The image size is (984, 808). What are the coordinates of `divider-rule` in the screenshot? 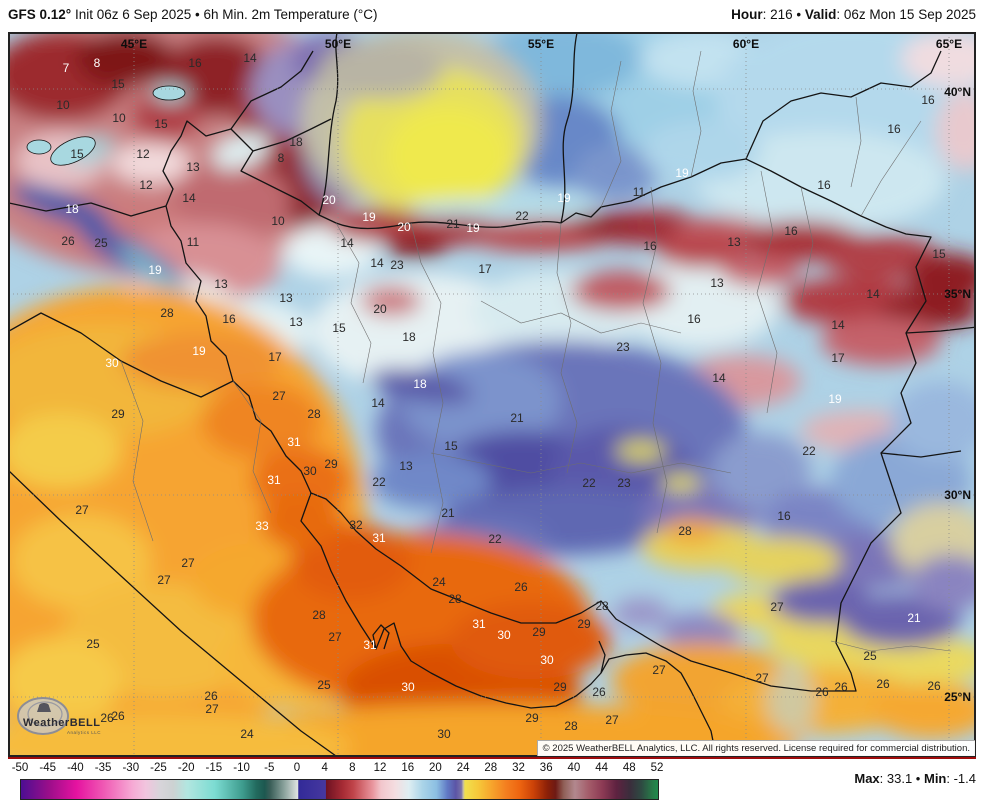 It's located at (492, 758).